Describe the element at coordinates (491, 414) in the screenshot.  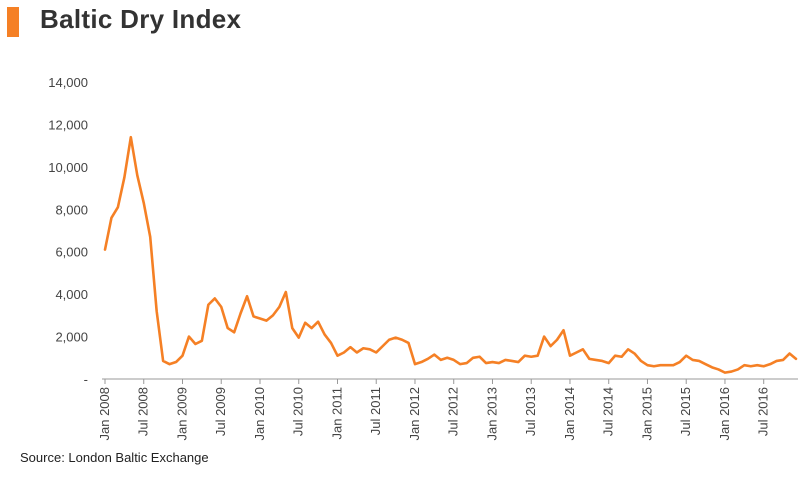
I see `x-tick-label: Jan 2013` at that location.